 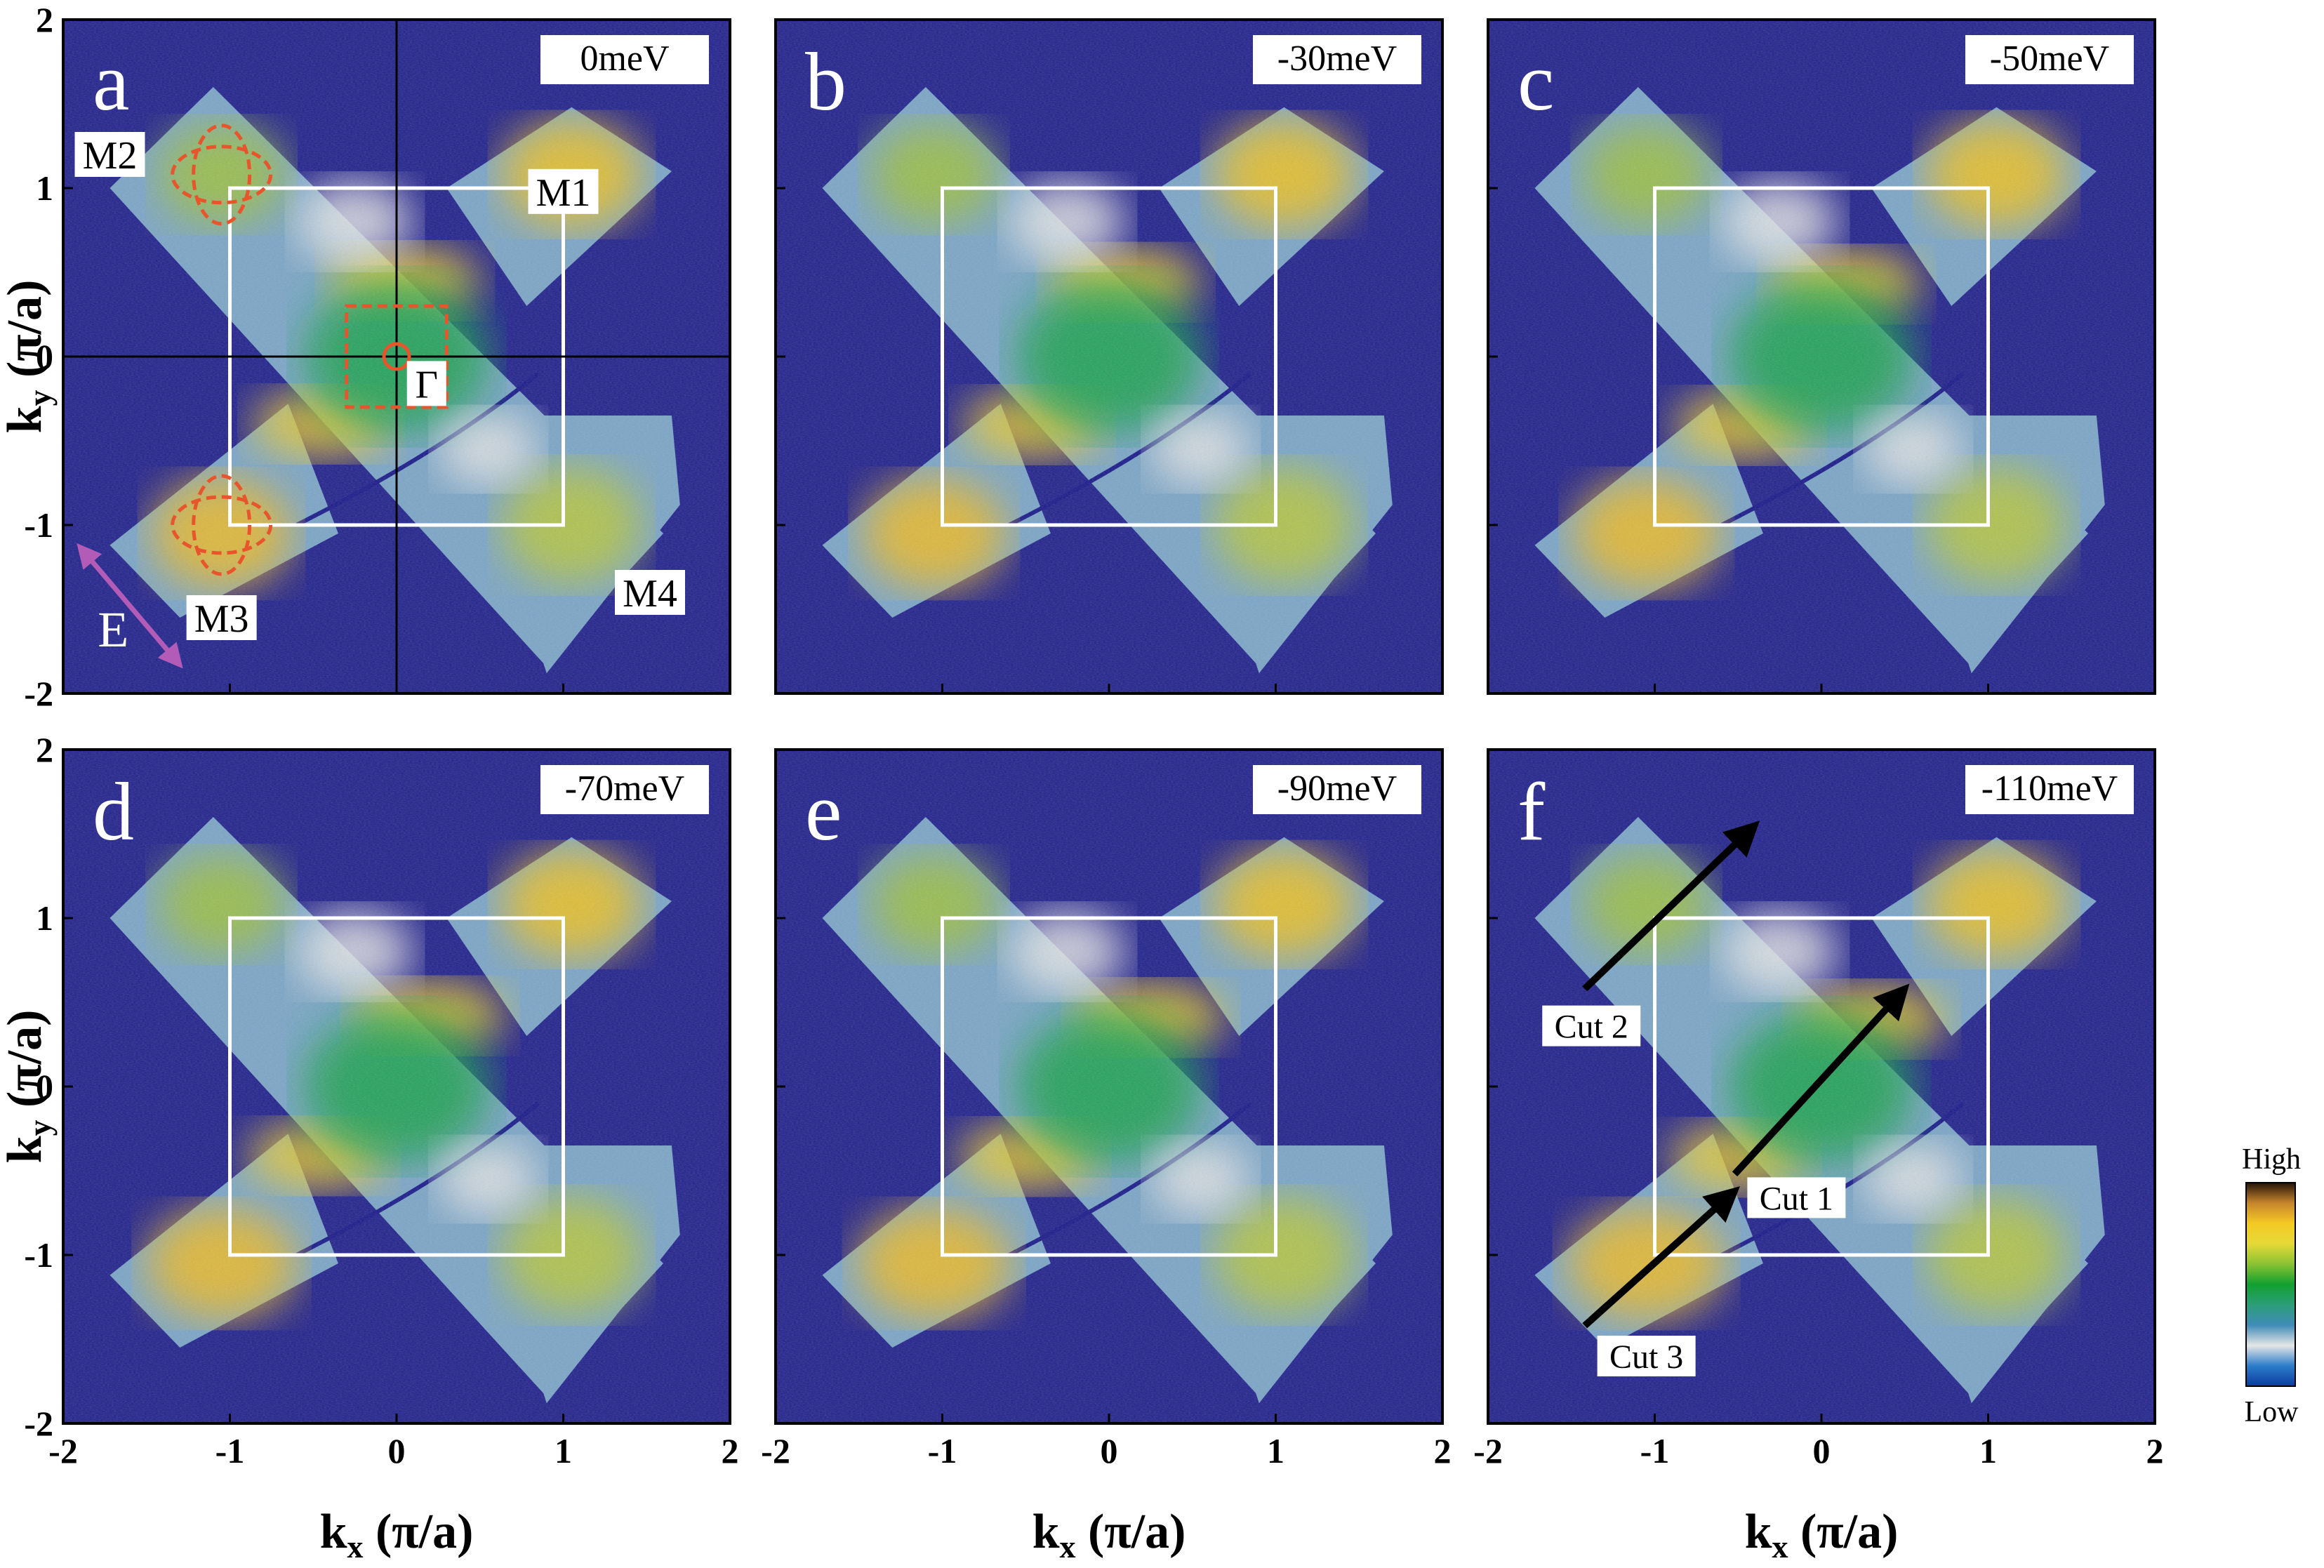 I want to click on colorbar: High Low, so click(x=2271, y=1285).